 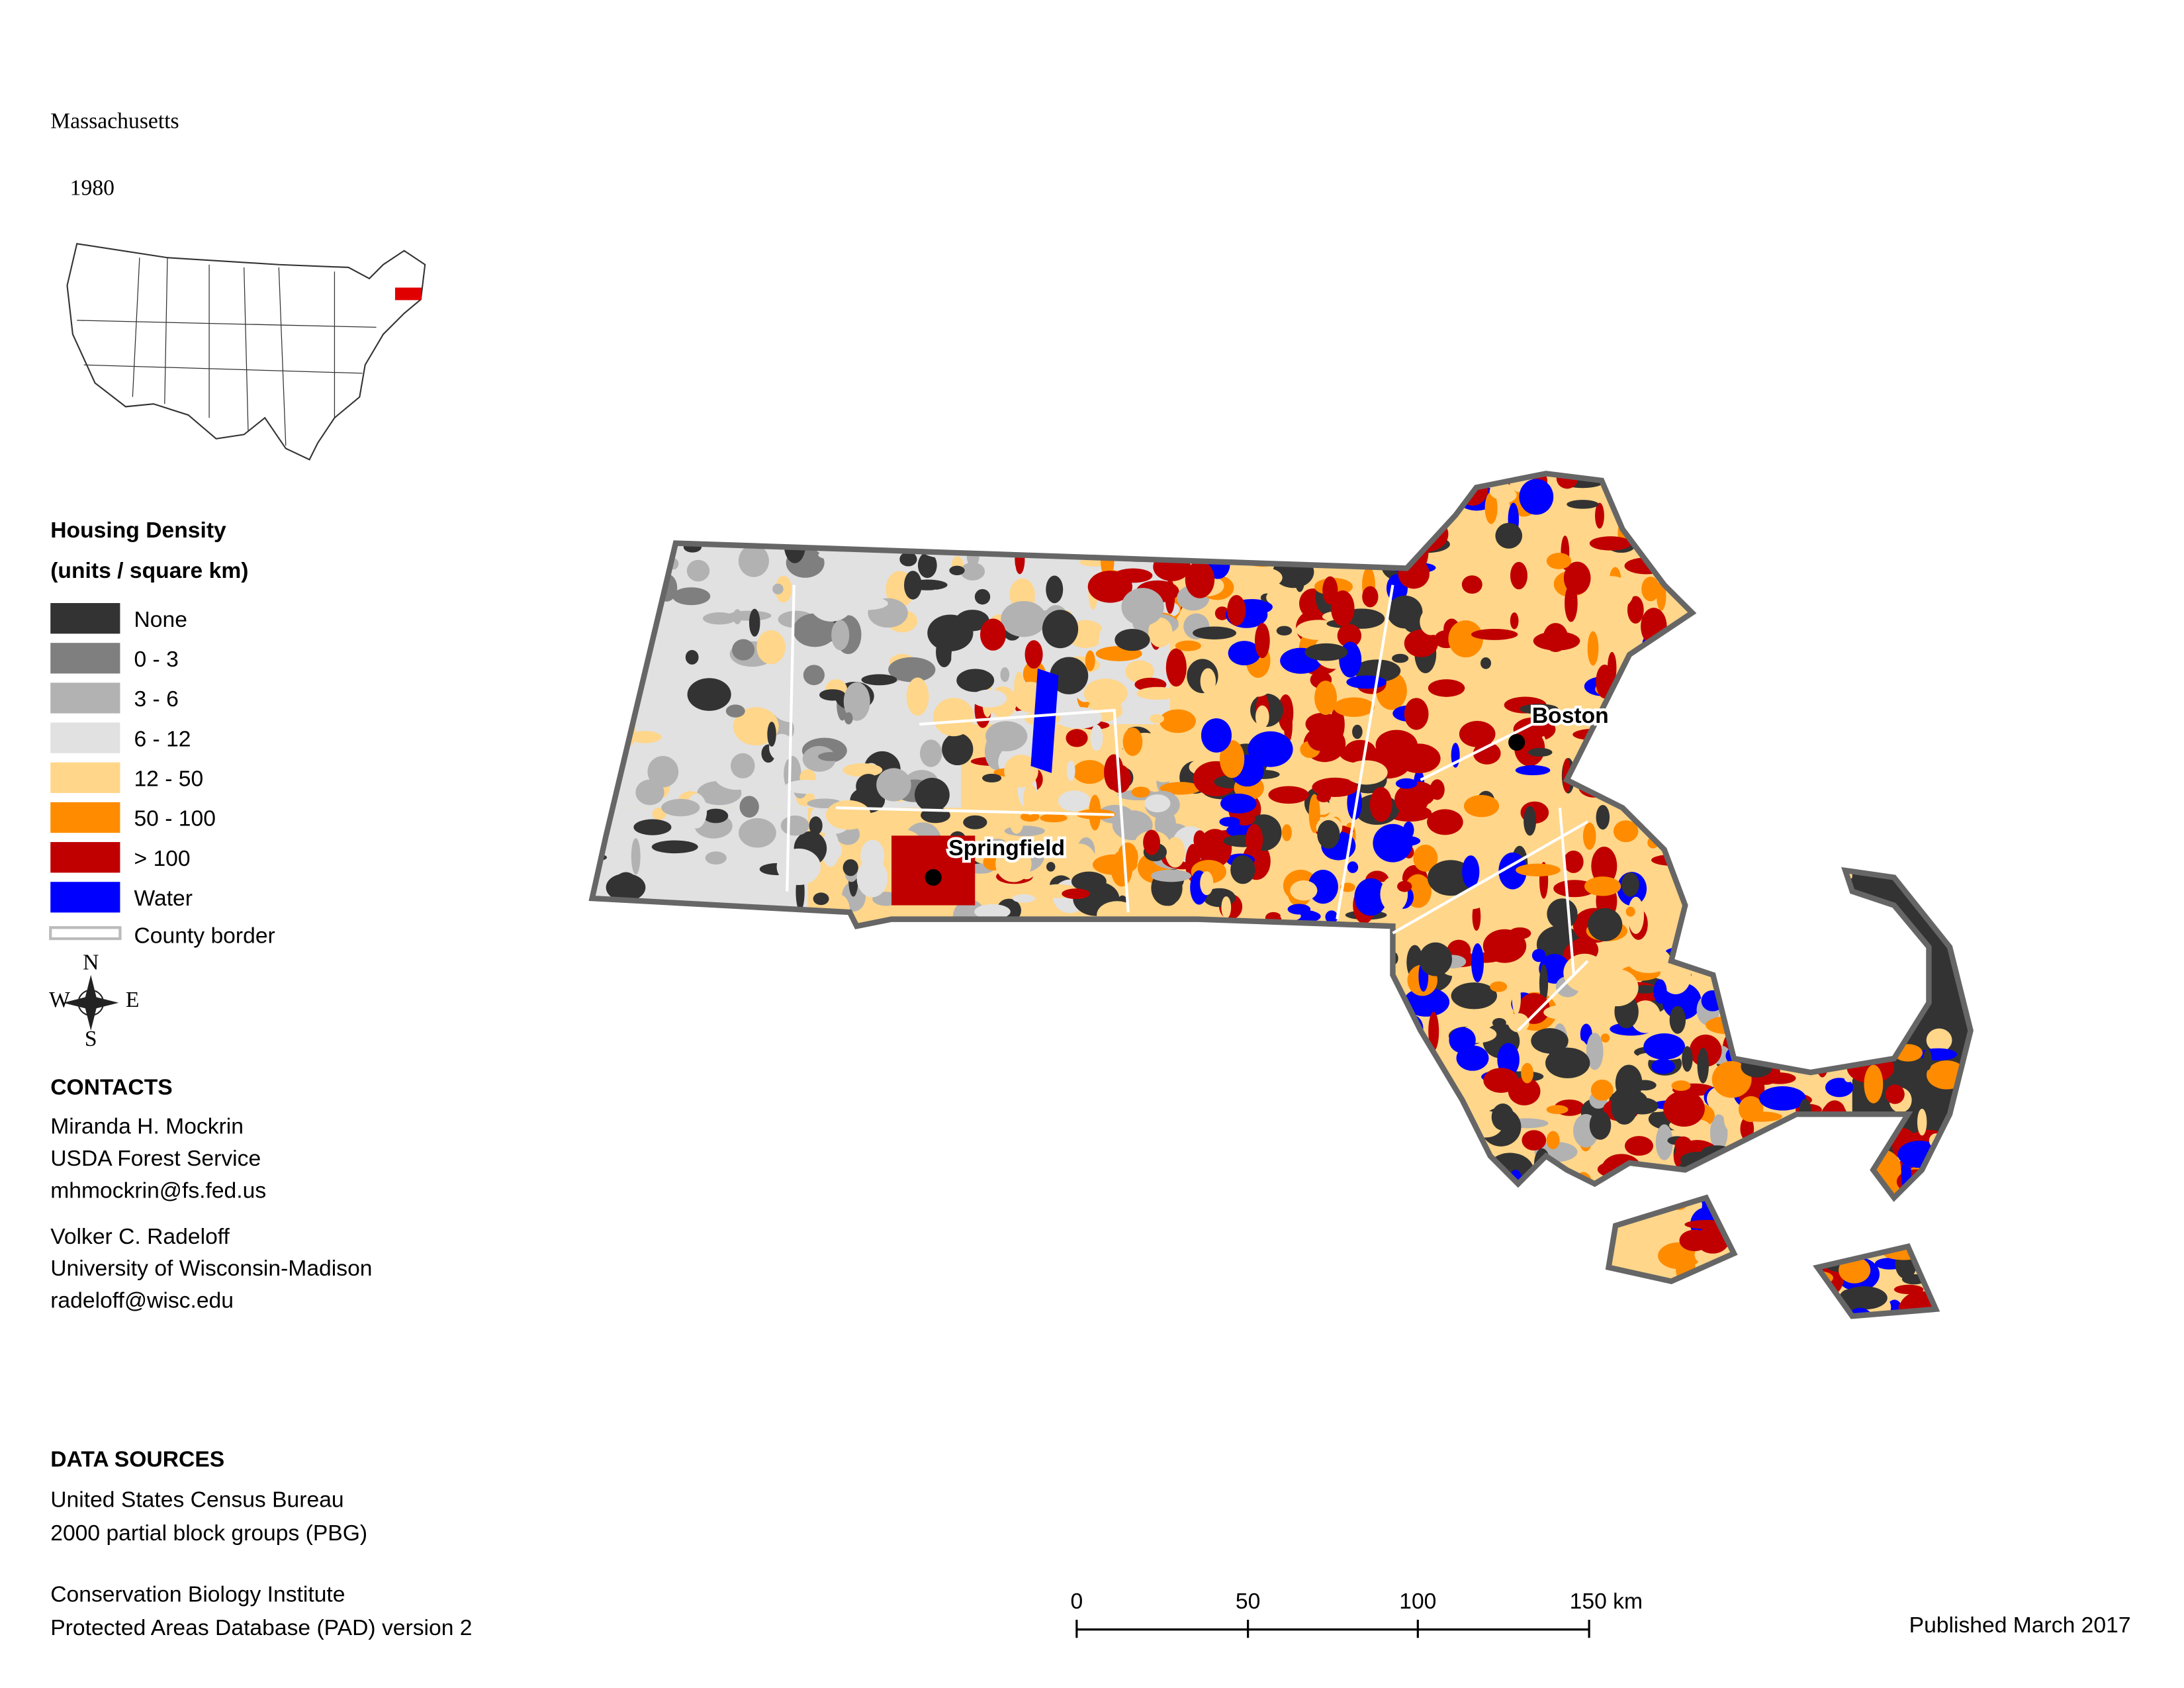 What do you see at coordinates (197, 1595) in the screenshot?
I see `source-line: Conservation Biology Institute` at bounding box center [197, 1595].